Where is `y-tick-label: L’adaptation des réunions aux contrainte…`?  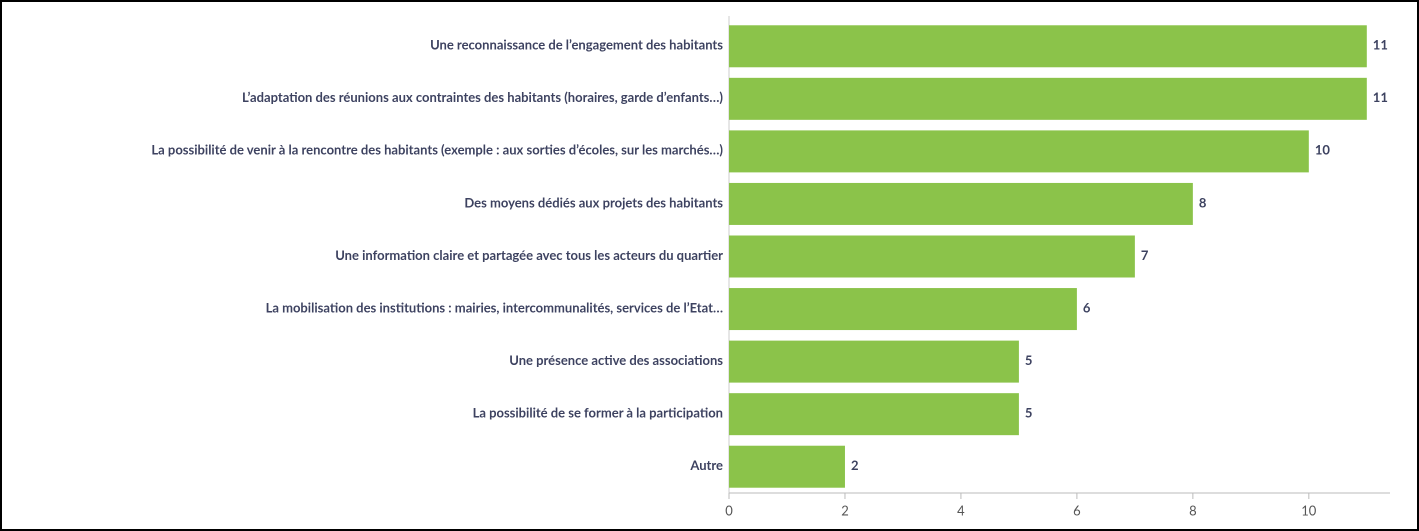
y-tick-label: L’adaptation des réunions aux contrainte… is located at coordinates (482, 97).